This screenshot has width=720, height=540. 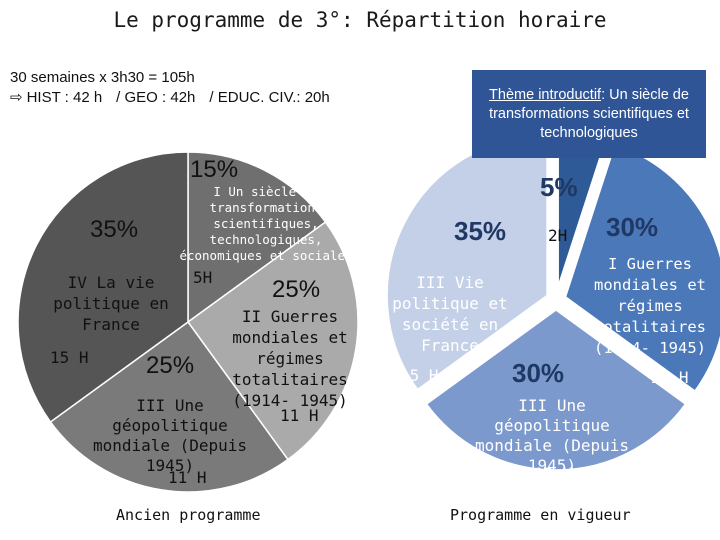 What do you see at coordinates (156, 97) in the screenshot?
I see `geography-hours: / GEO : 42h` at bounding box center [156, 97].